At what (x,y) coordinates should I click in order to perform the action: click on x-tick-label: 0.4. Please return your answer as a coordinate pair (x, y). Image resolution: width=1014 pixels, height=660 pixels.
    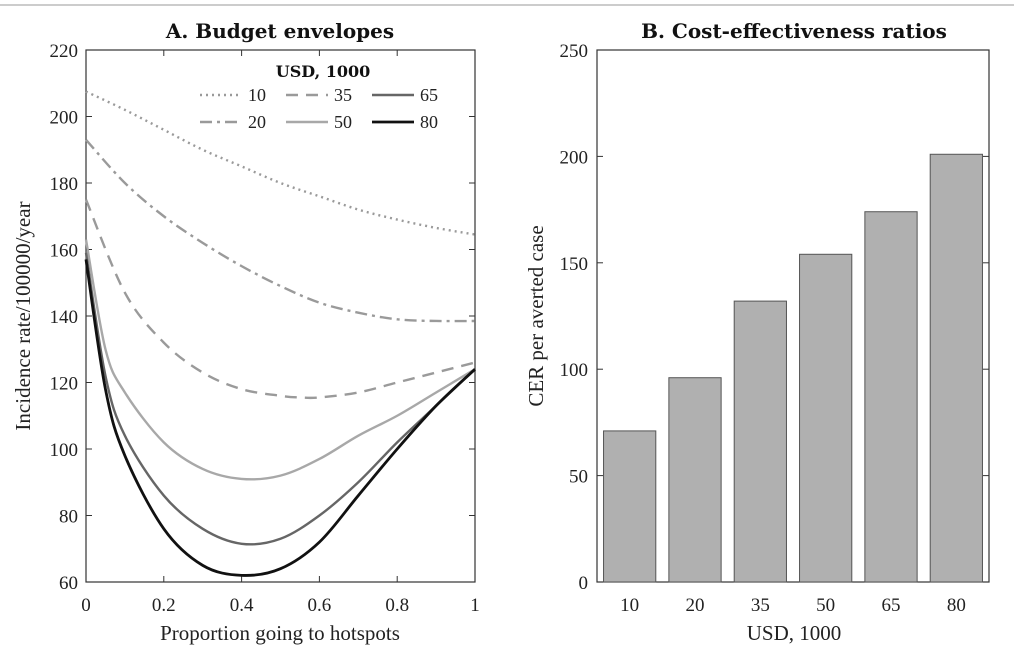
    Looking at the image, I should click on (242, 605).